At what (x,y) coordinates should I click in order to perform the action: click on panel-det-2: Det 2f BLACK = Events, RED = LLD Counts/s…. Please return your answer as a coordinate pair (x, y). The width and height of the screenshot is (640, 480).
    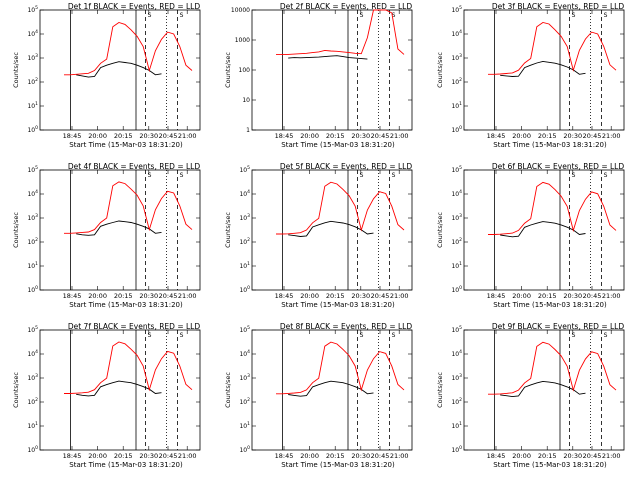
    Looking at the image, I should click on (318, 75).